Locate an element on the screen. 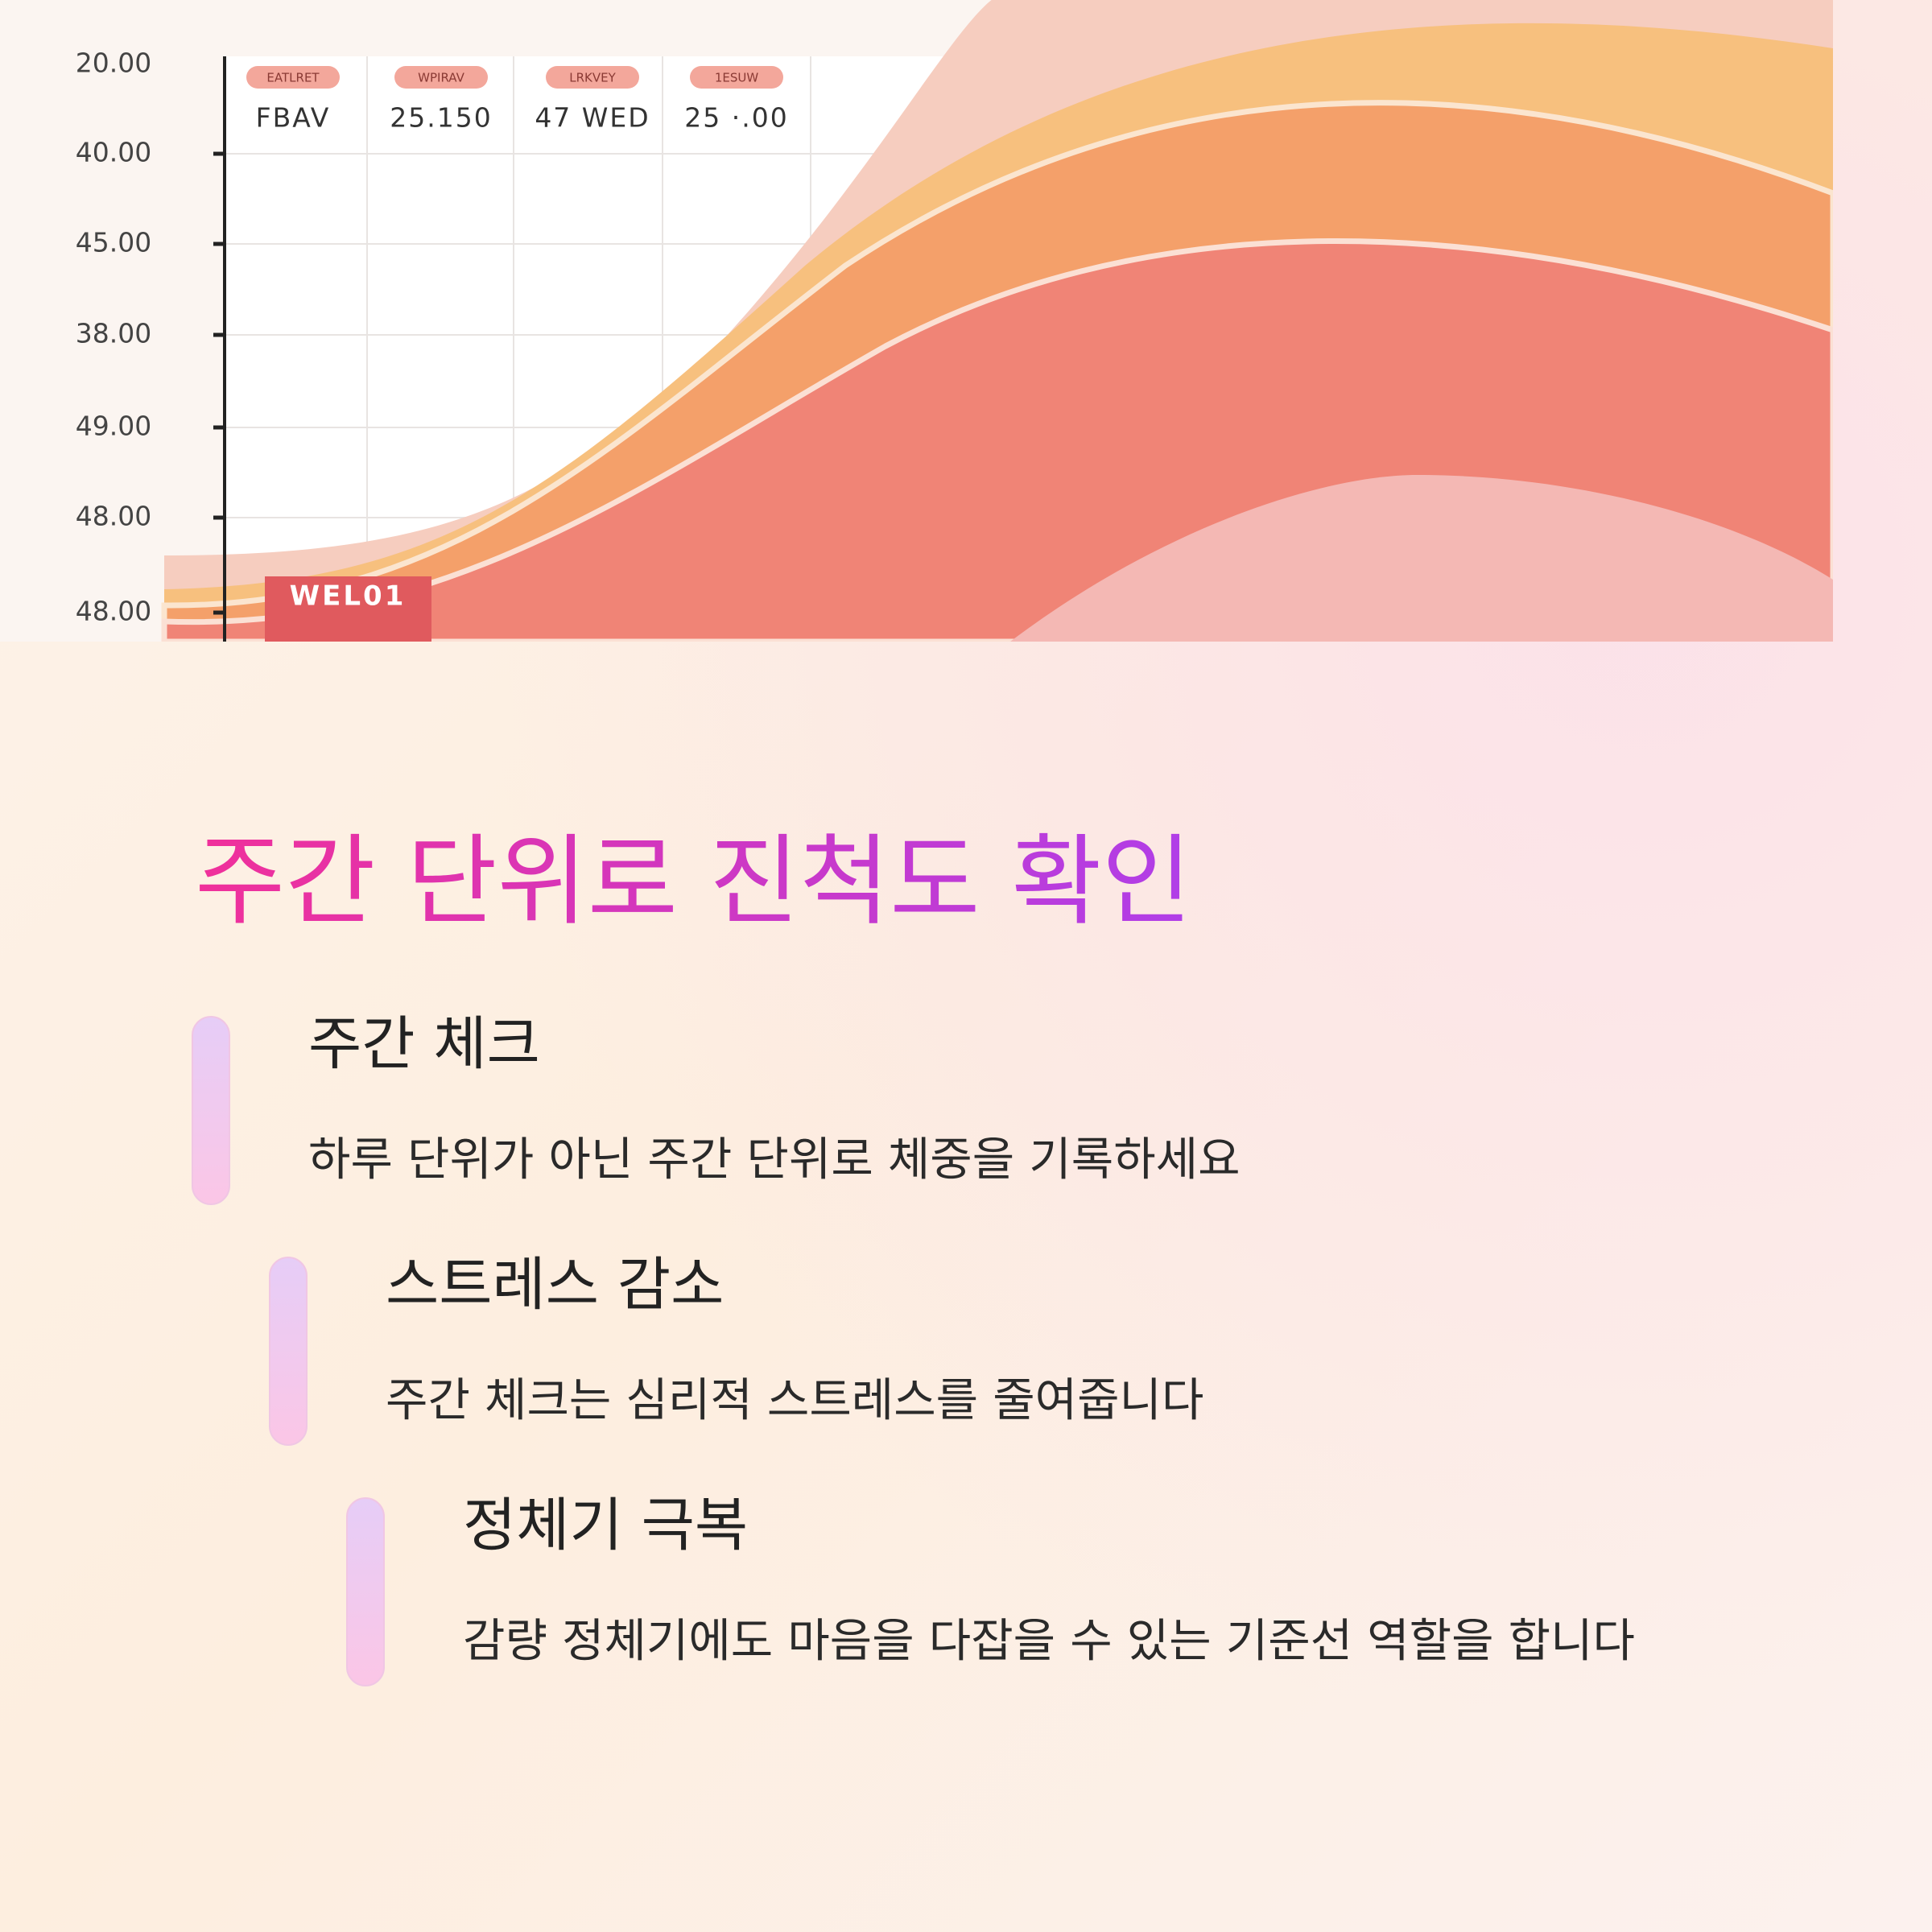  item-text: 주간 체크는 심리적 스트레스를 줄여줍니다 is located at coordinates (794, 1400).